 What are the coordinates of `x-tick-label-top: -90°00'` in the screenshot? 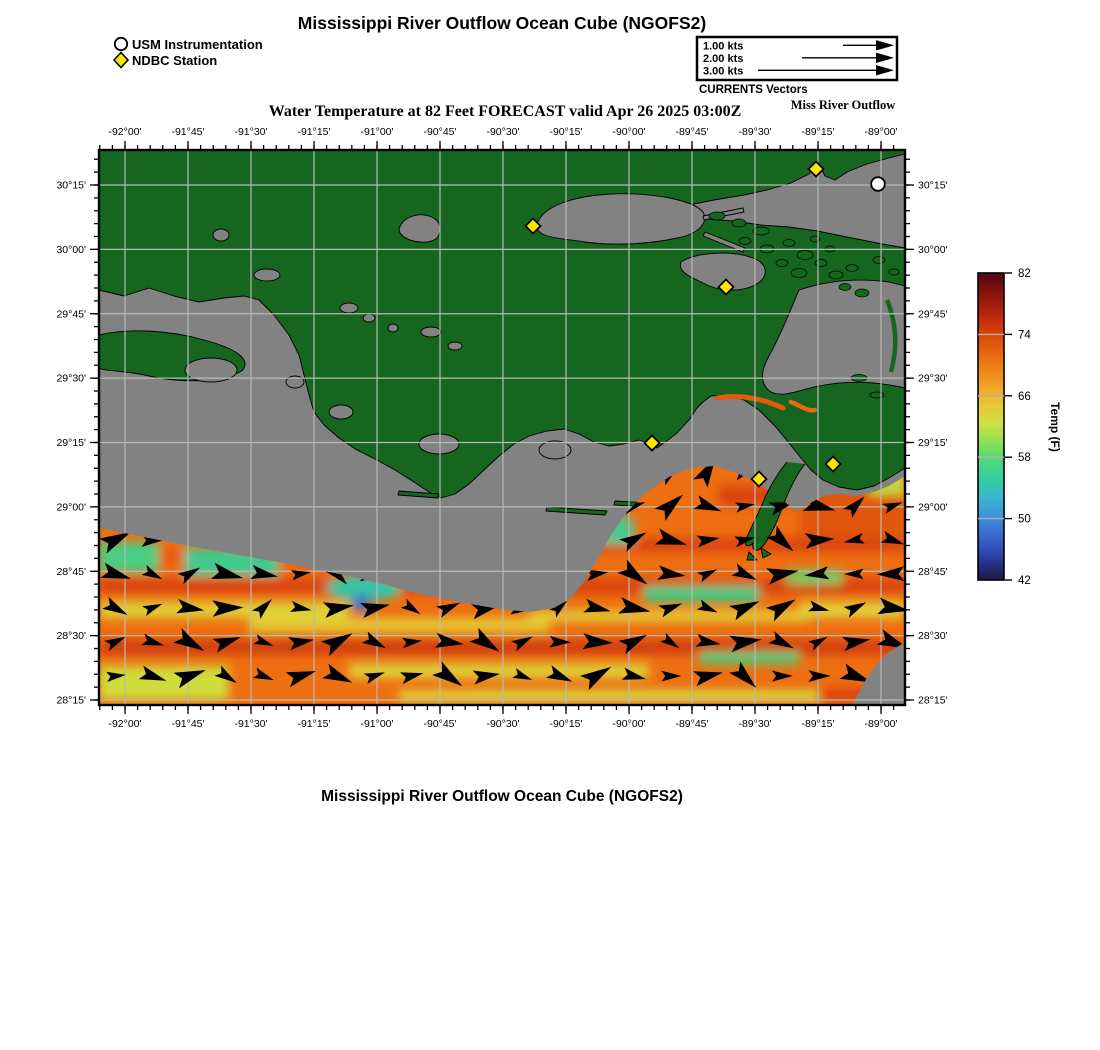 It's located at (628, 132).